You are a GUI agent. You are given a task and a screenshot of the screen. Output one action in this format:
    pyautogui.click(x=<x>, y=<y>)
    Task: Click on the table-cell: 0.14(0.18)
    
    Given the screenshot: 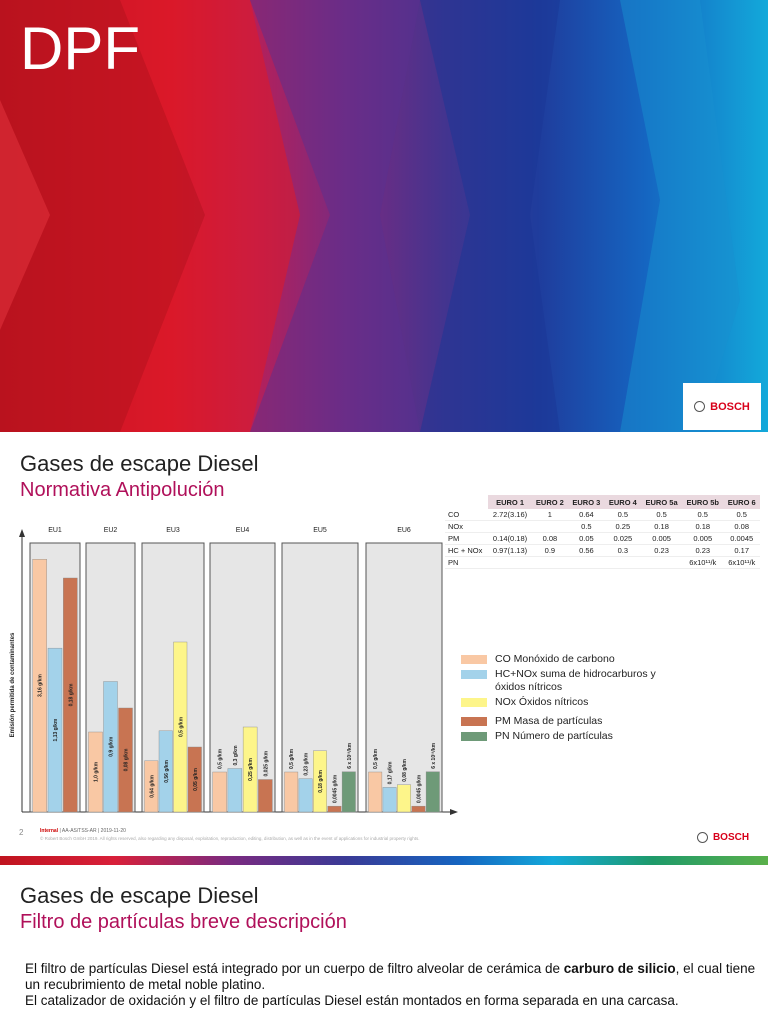 What is the action you would take?
    pyautogui.click(x=510, y=538)
    